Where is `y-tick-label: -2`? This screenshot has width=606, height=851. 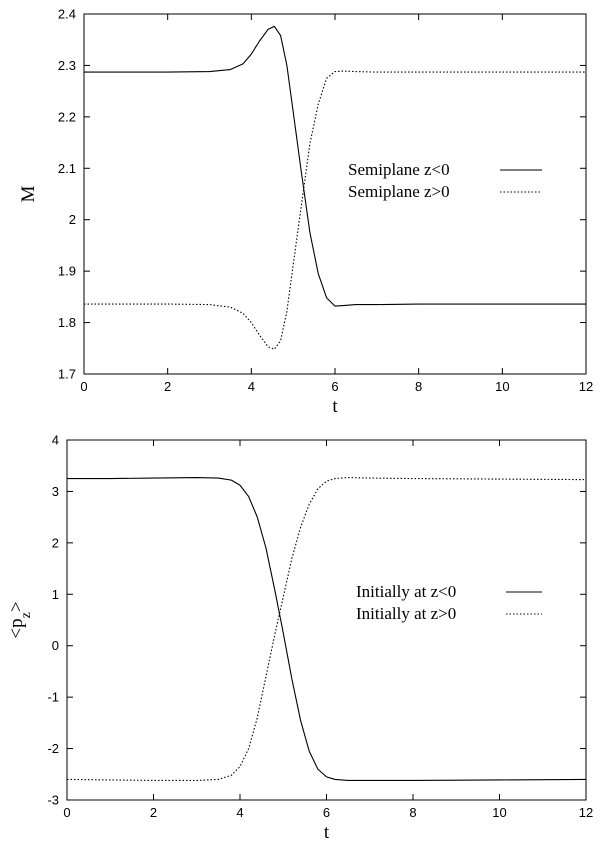
y-tick-label: -2 is located at coordinates (53, 748).